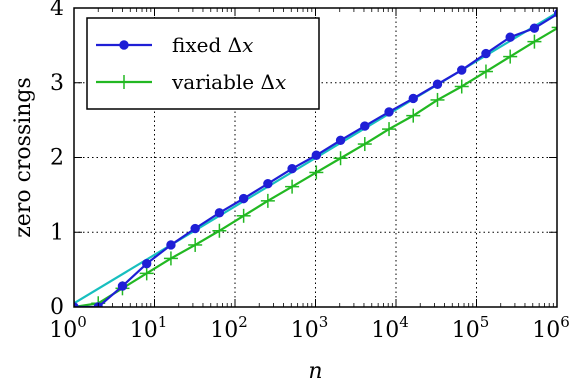 The height and width of the screenshot is (387, 577). What do you see at coordinates (223, 82) in the screenshot?
I see `legend-text-variable: variable Δ` at bounding box center [223, 82].